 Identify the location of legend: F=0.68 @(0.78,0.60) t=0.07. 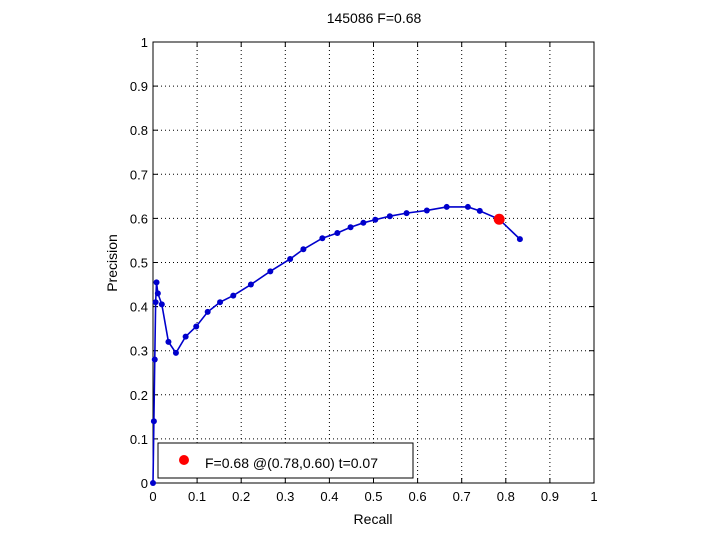
(285, 460).